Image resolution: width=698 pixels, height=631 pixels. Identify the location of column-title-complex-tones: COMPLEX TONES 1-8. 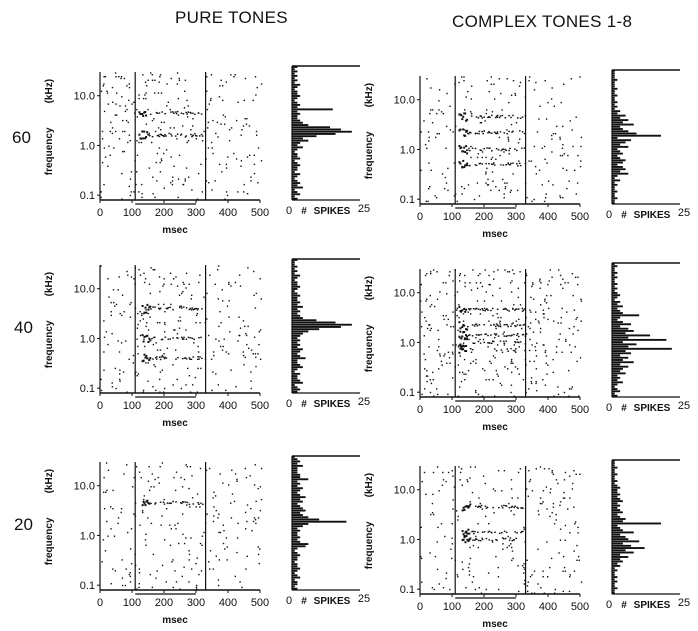
(542, 21).